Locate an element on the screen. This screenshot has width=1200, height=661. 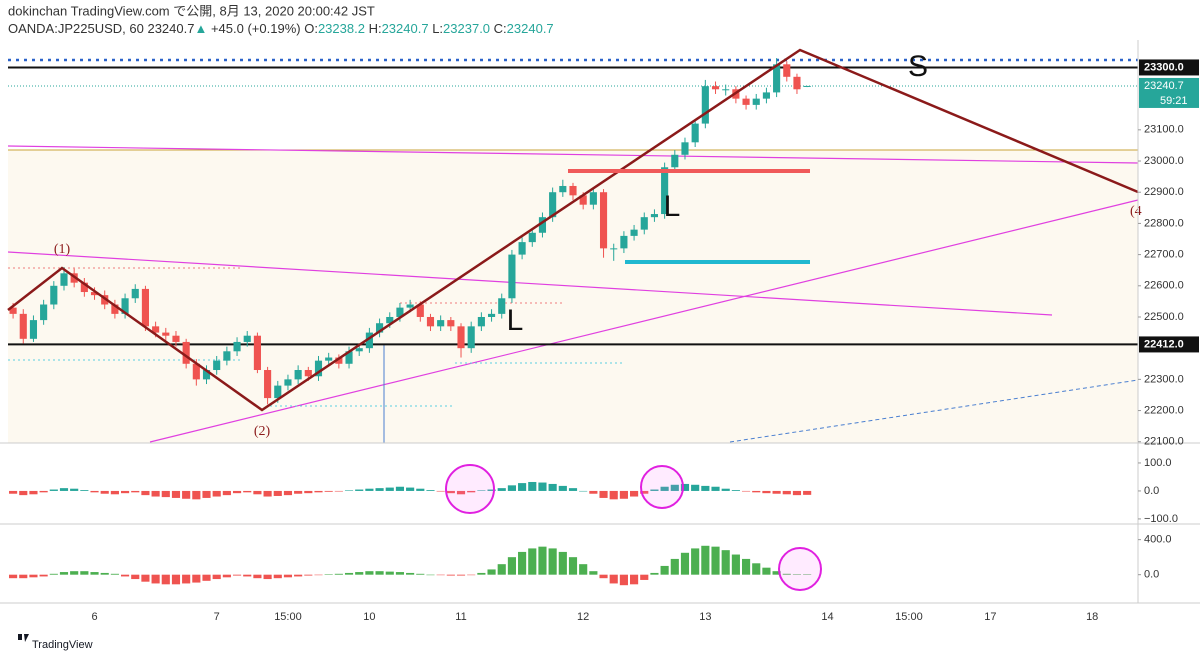
x-tick-label: 14 is located at coordinates (827, 617).